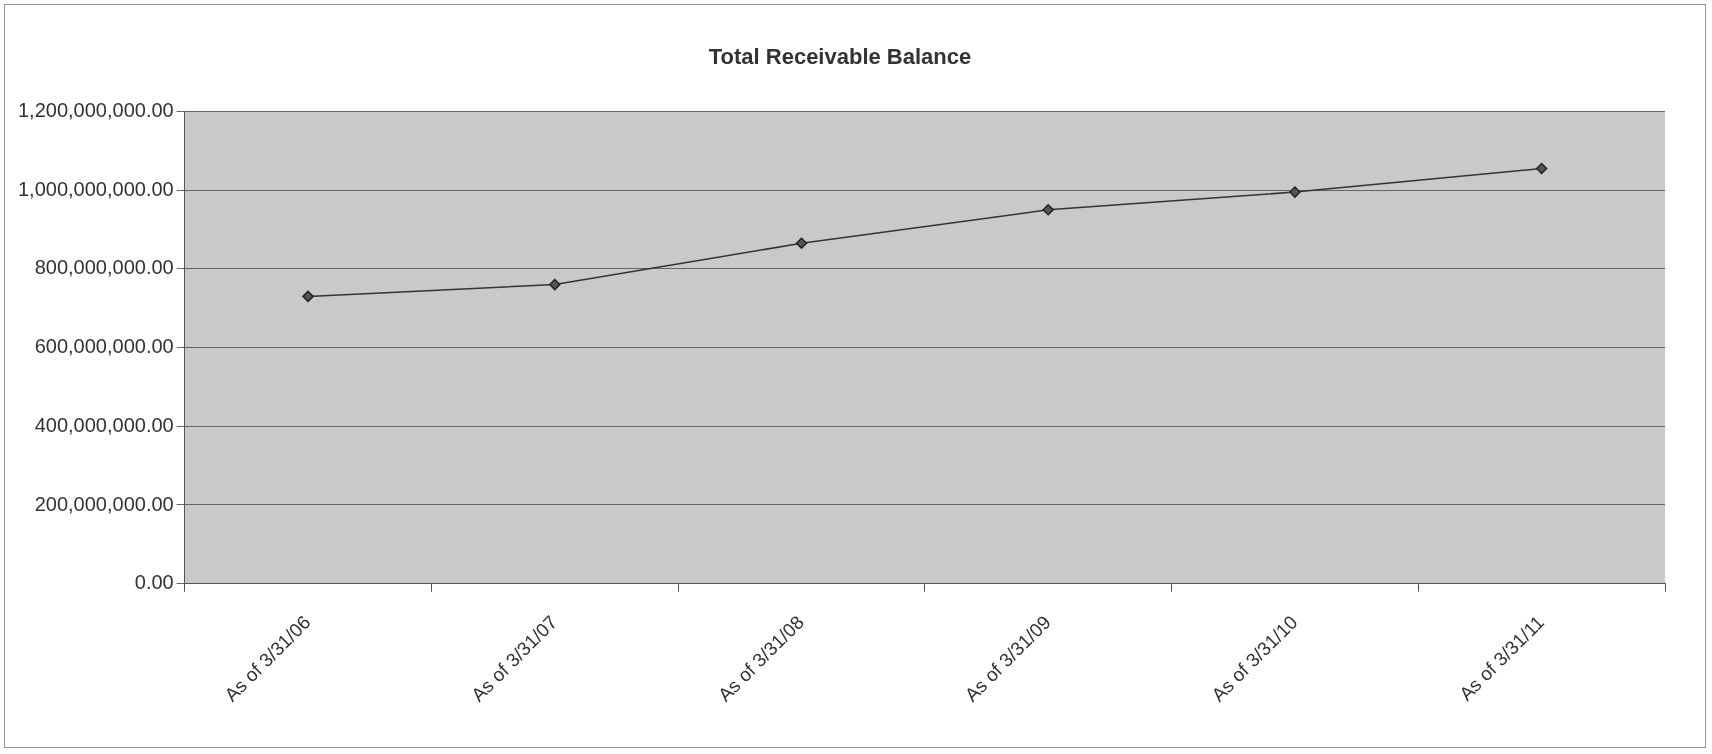 This screenshot has height=754, width=1712. I want to click on y-tick-label: 400,000,000.00, so click(104, 424).